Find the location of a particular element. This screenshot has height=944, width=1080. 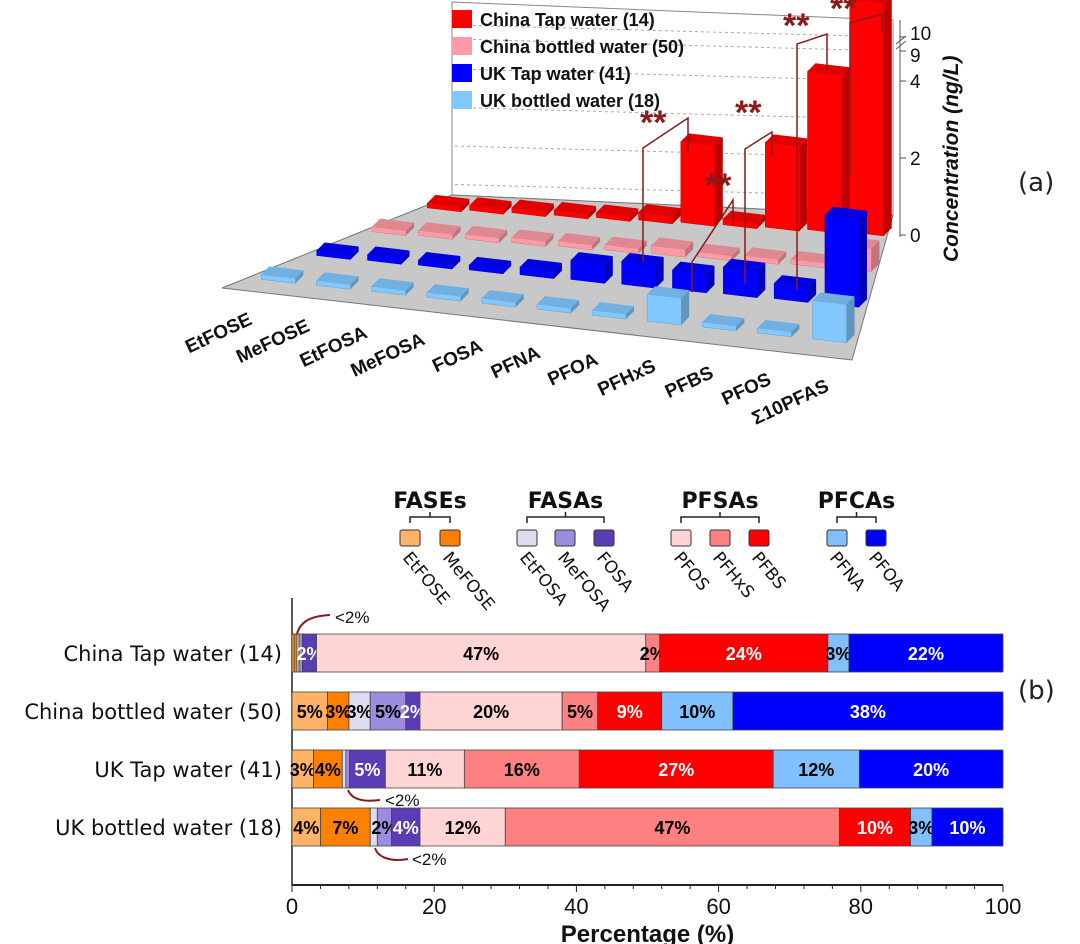

segment-label: 12% is located at coordinates (816, 770).